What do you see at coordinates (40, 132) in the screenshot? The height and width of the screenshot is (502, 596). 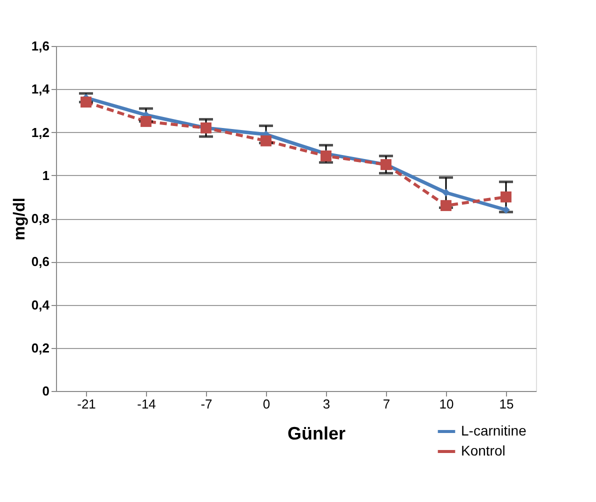 I see `y-tick-label: 1,2` at bounding box center [40, 132].